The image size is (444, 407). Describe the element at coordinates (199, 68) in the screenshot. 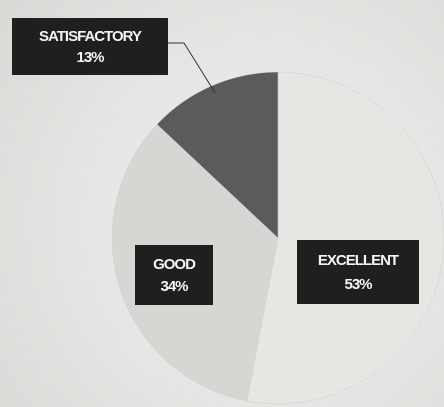

I see `leader-line` at that location.